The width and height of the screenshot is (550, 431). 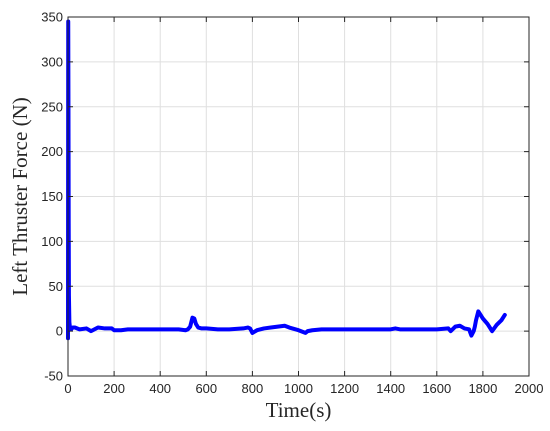 What do you see at coordinates (344, 388) in the screenshot?
I see `x-tick-label: 1200` at bounding box center [344, 388].